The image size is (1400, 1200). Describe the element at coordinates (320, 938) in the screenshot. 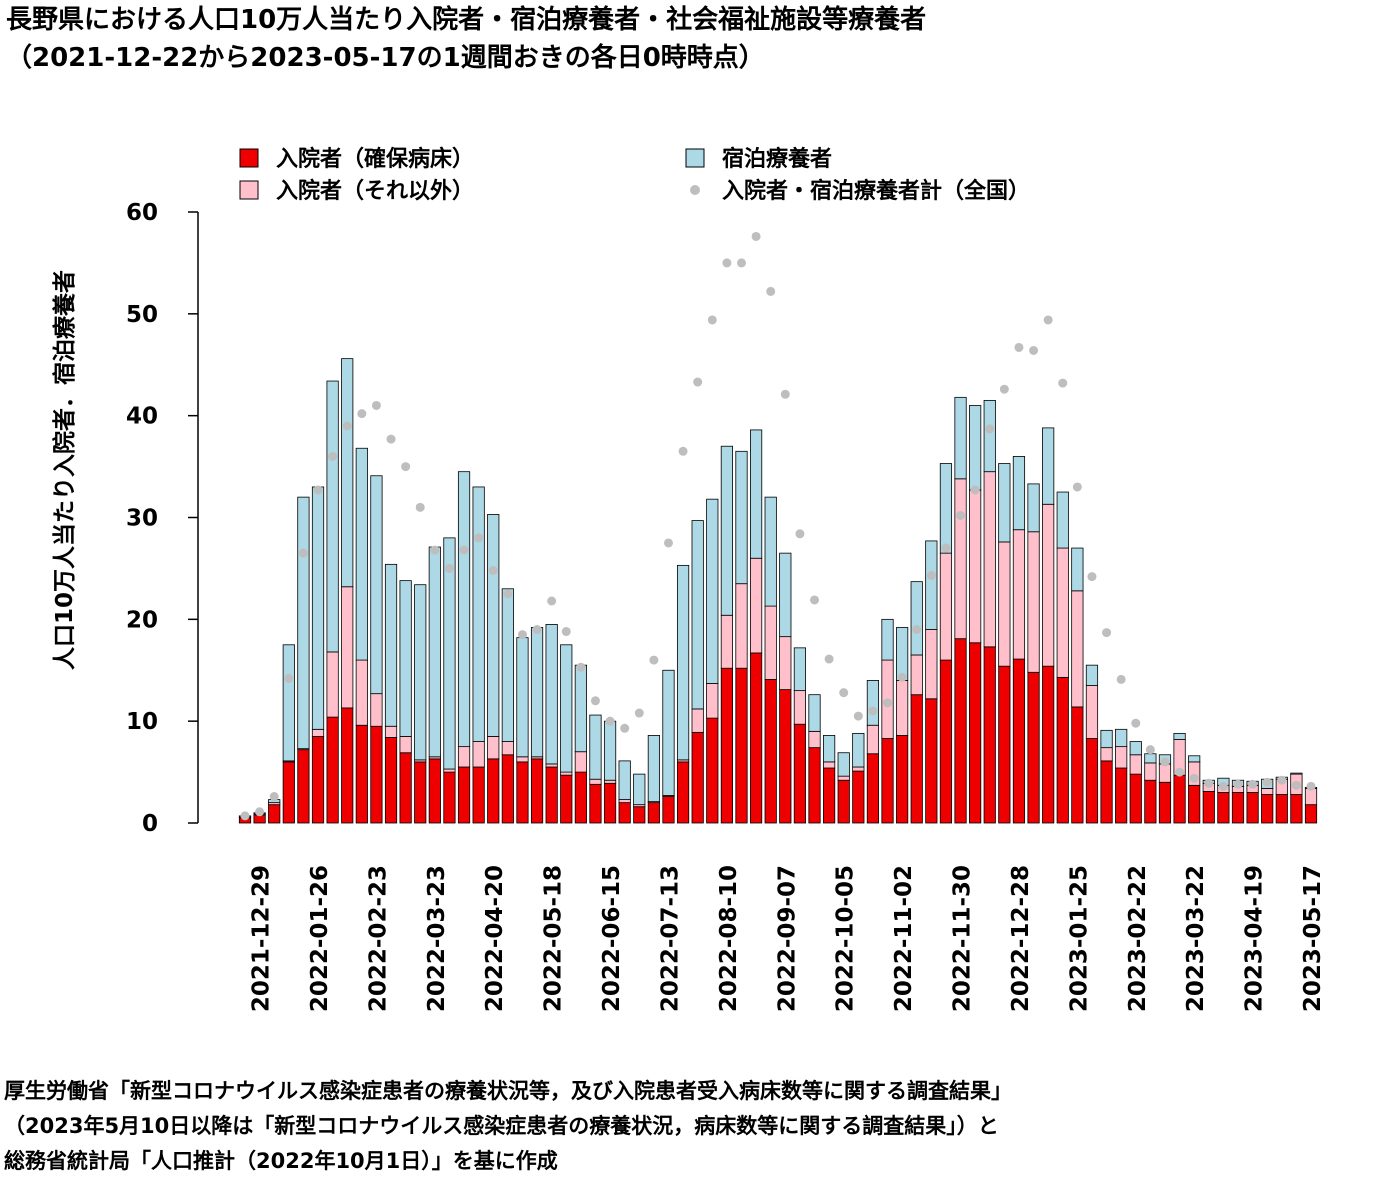

I see `x-tick-label: 2022-01-26` at that location.